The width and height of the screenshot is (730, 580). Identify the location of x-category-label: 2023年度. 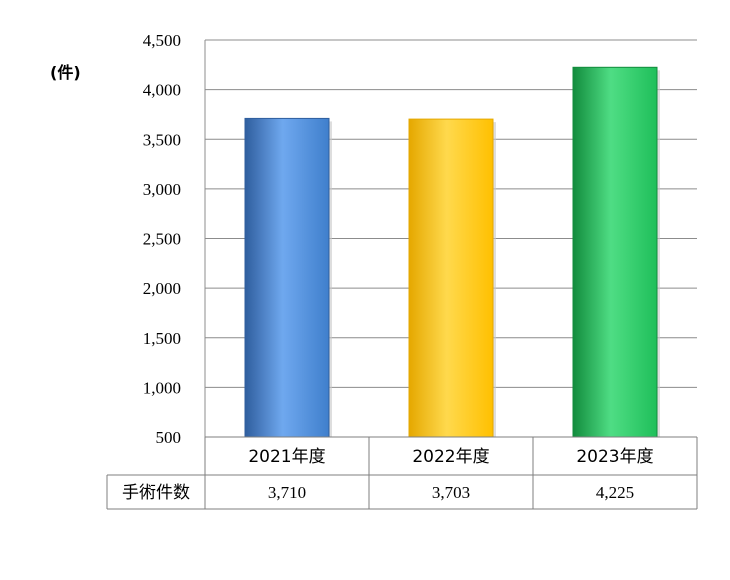
(614, 457).